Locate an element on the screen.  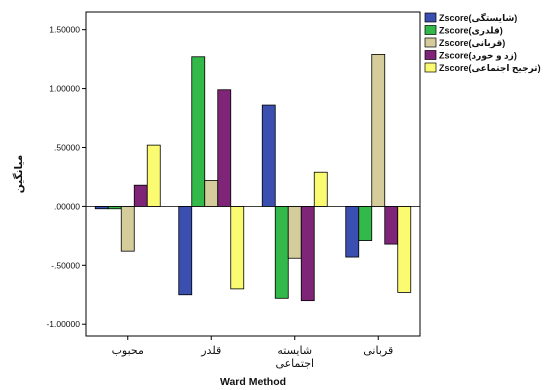
legend-label: Zscore(شایستگی) is located at coordinates (478, 17).